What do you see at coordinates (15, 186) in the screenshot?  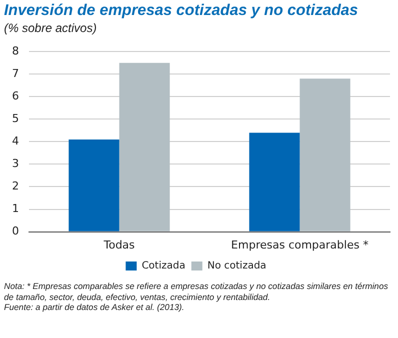 I see `y-tick-label: 2` at bounding box center [15, 186].